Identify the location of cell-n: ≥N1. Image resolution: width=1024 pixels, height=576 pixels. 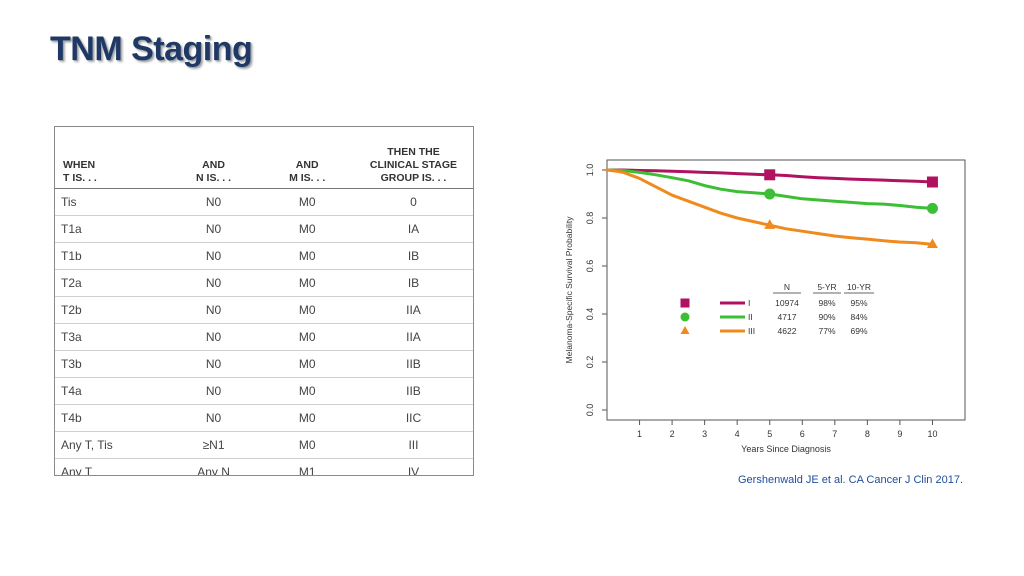
(213, 445).